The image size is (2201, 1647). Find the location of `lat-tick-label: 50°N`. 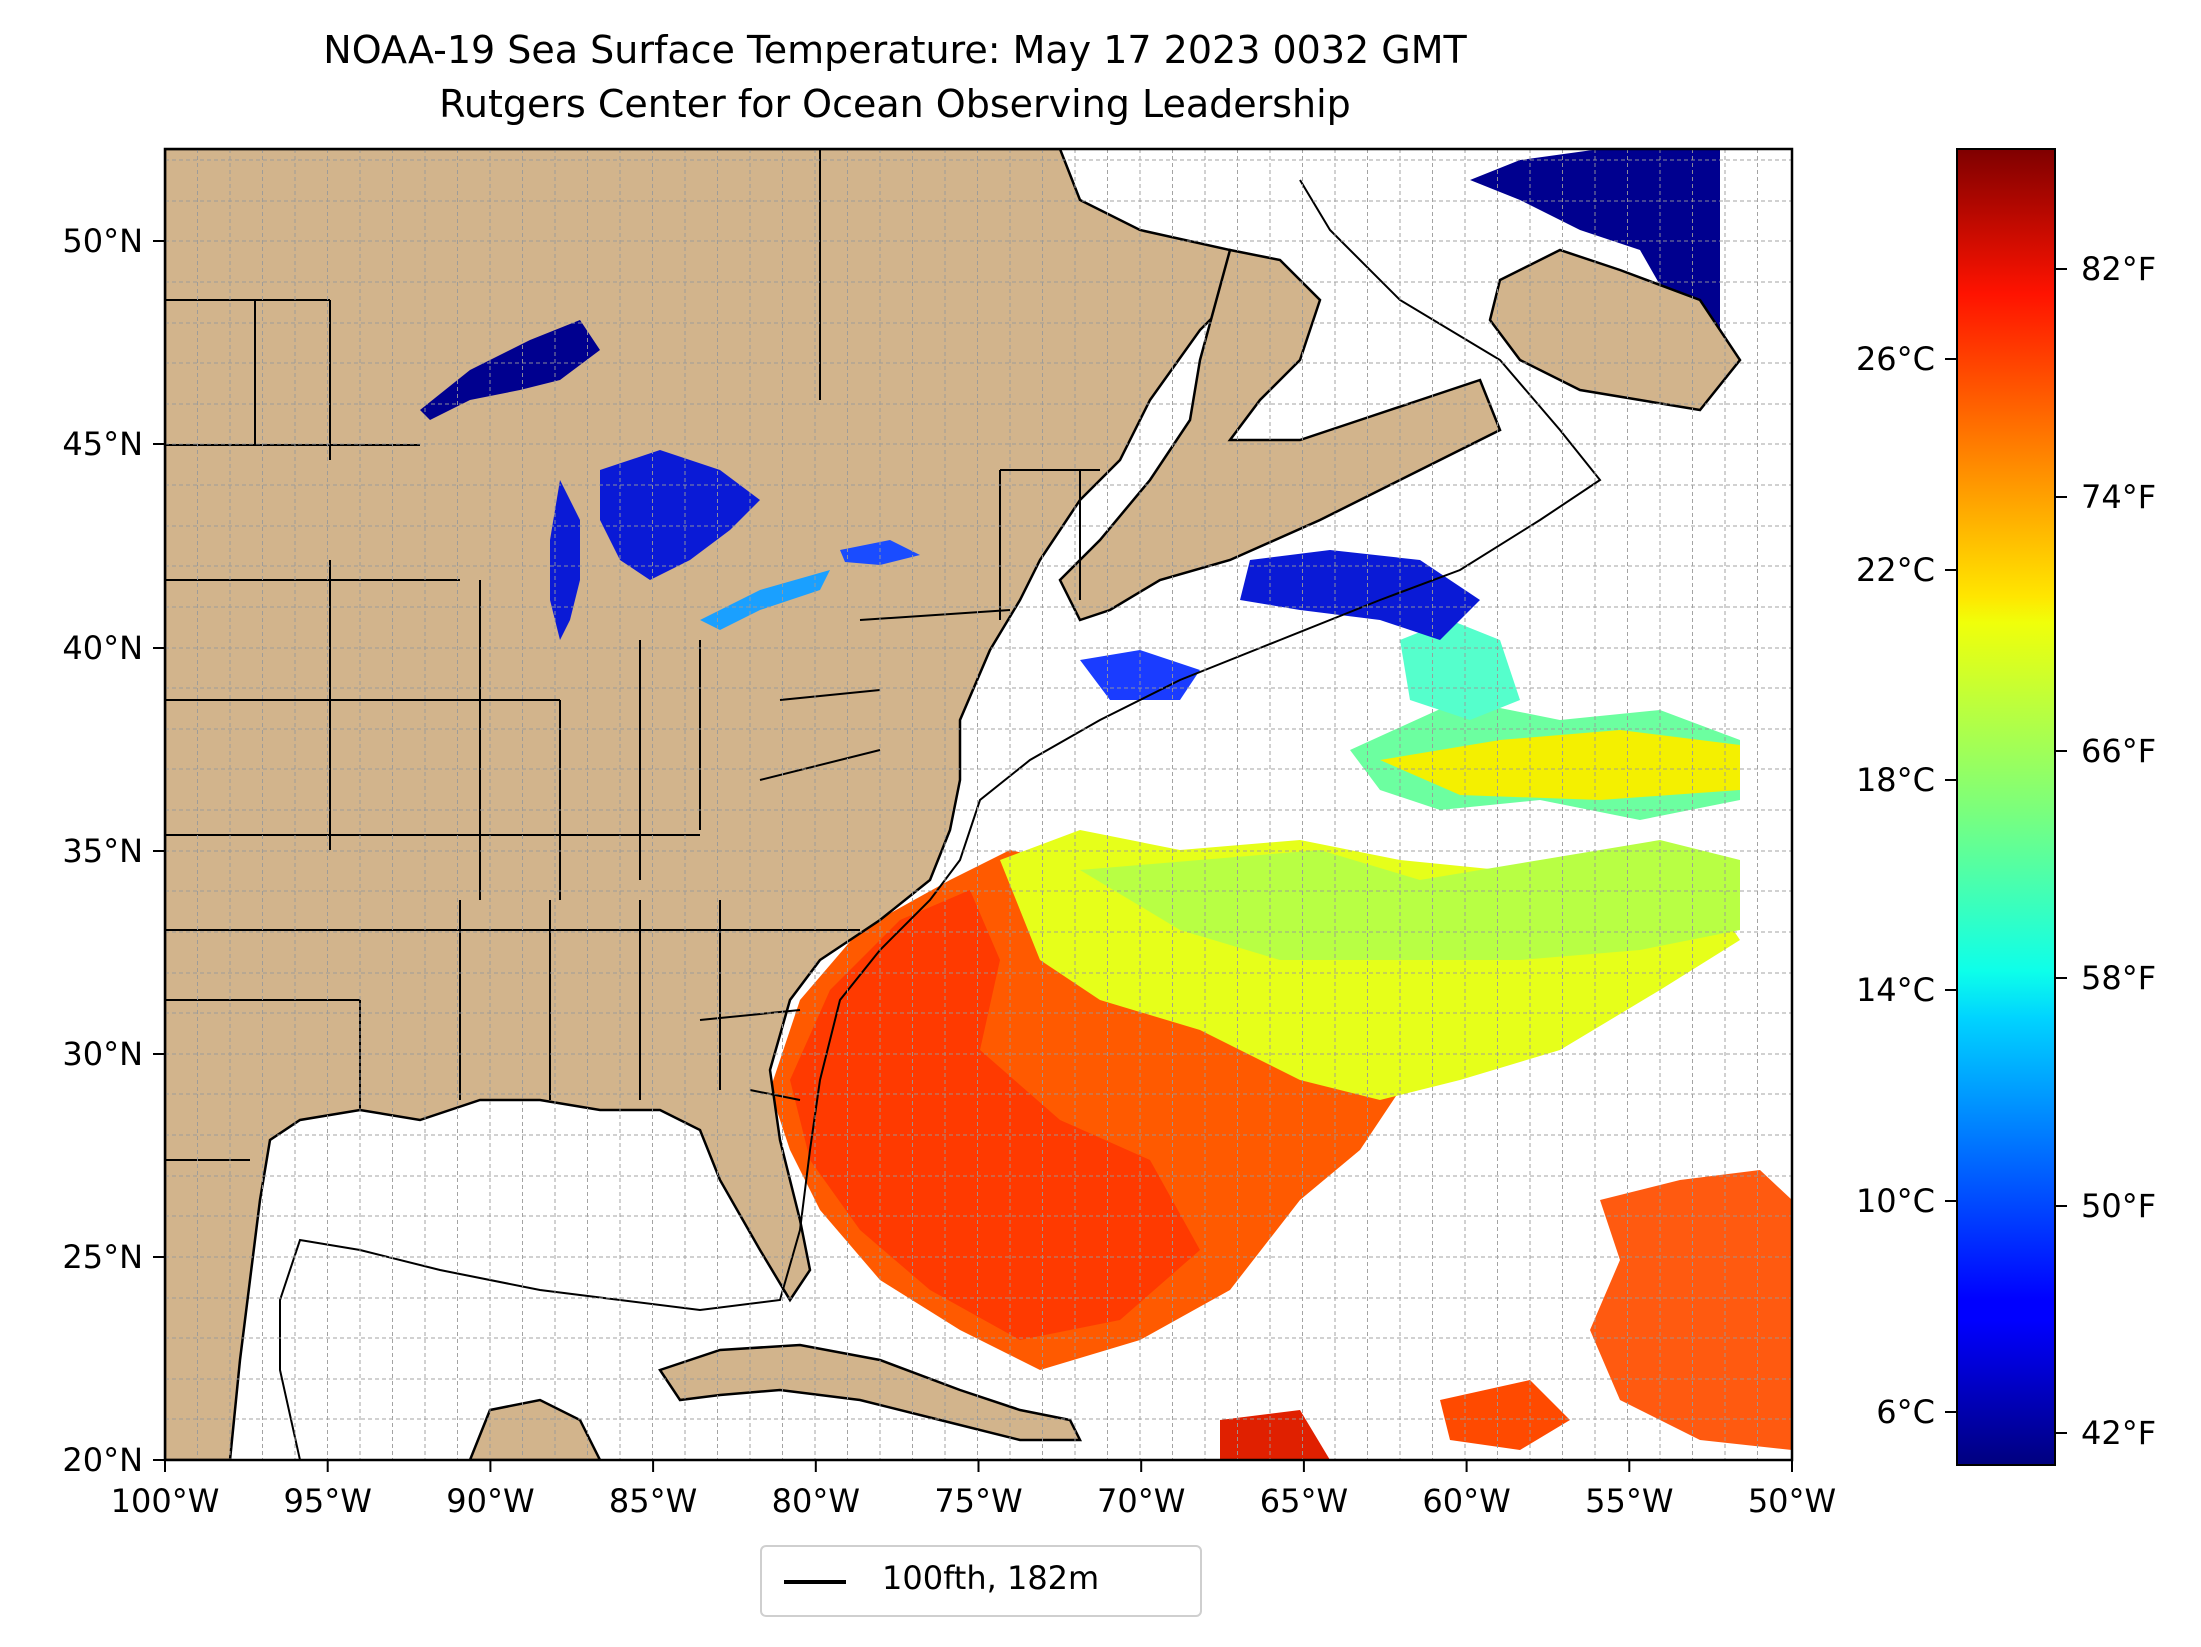

lat-tick-label: 50°N is located at coordinates (102, 241).